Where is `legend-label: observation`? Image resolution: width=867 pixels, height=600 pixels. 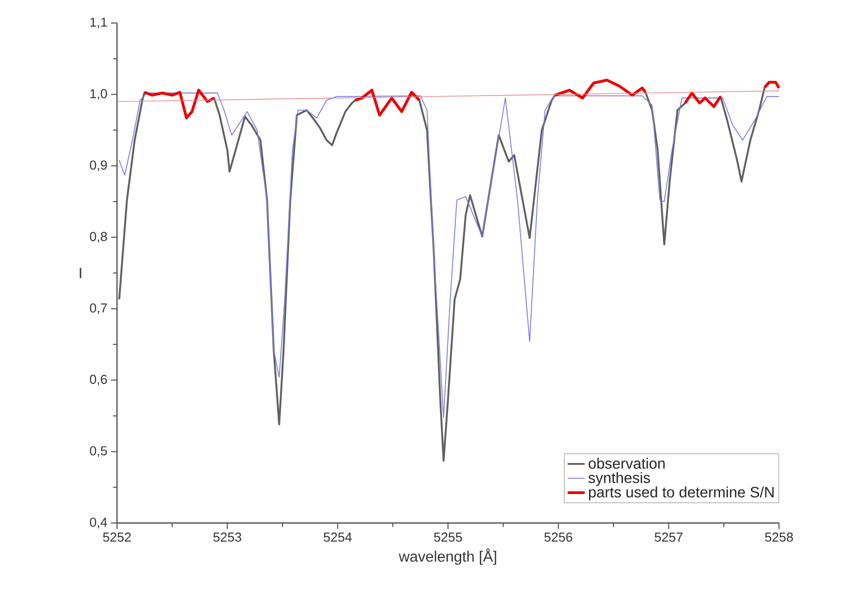 legend-label: observation is located at coordinates (626, 463).